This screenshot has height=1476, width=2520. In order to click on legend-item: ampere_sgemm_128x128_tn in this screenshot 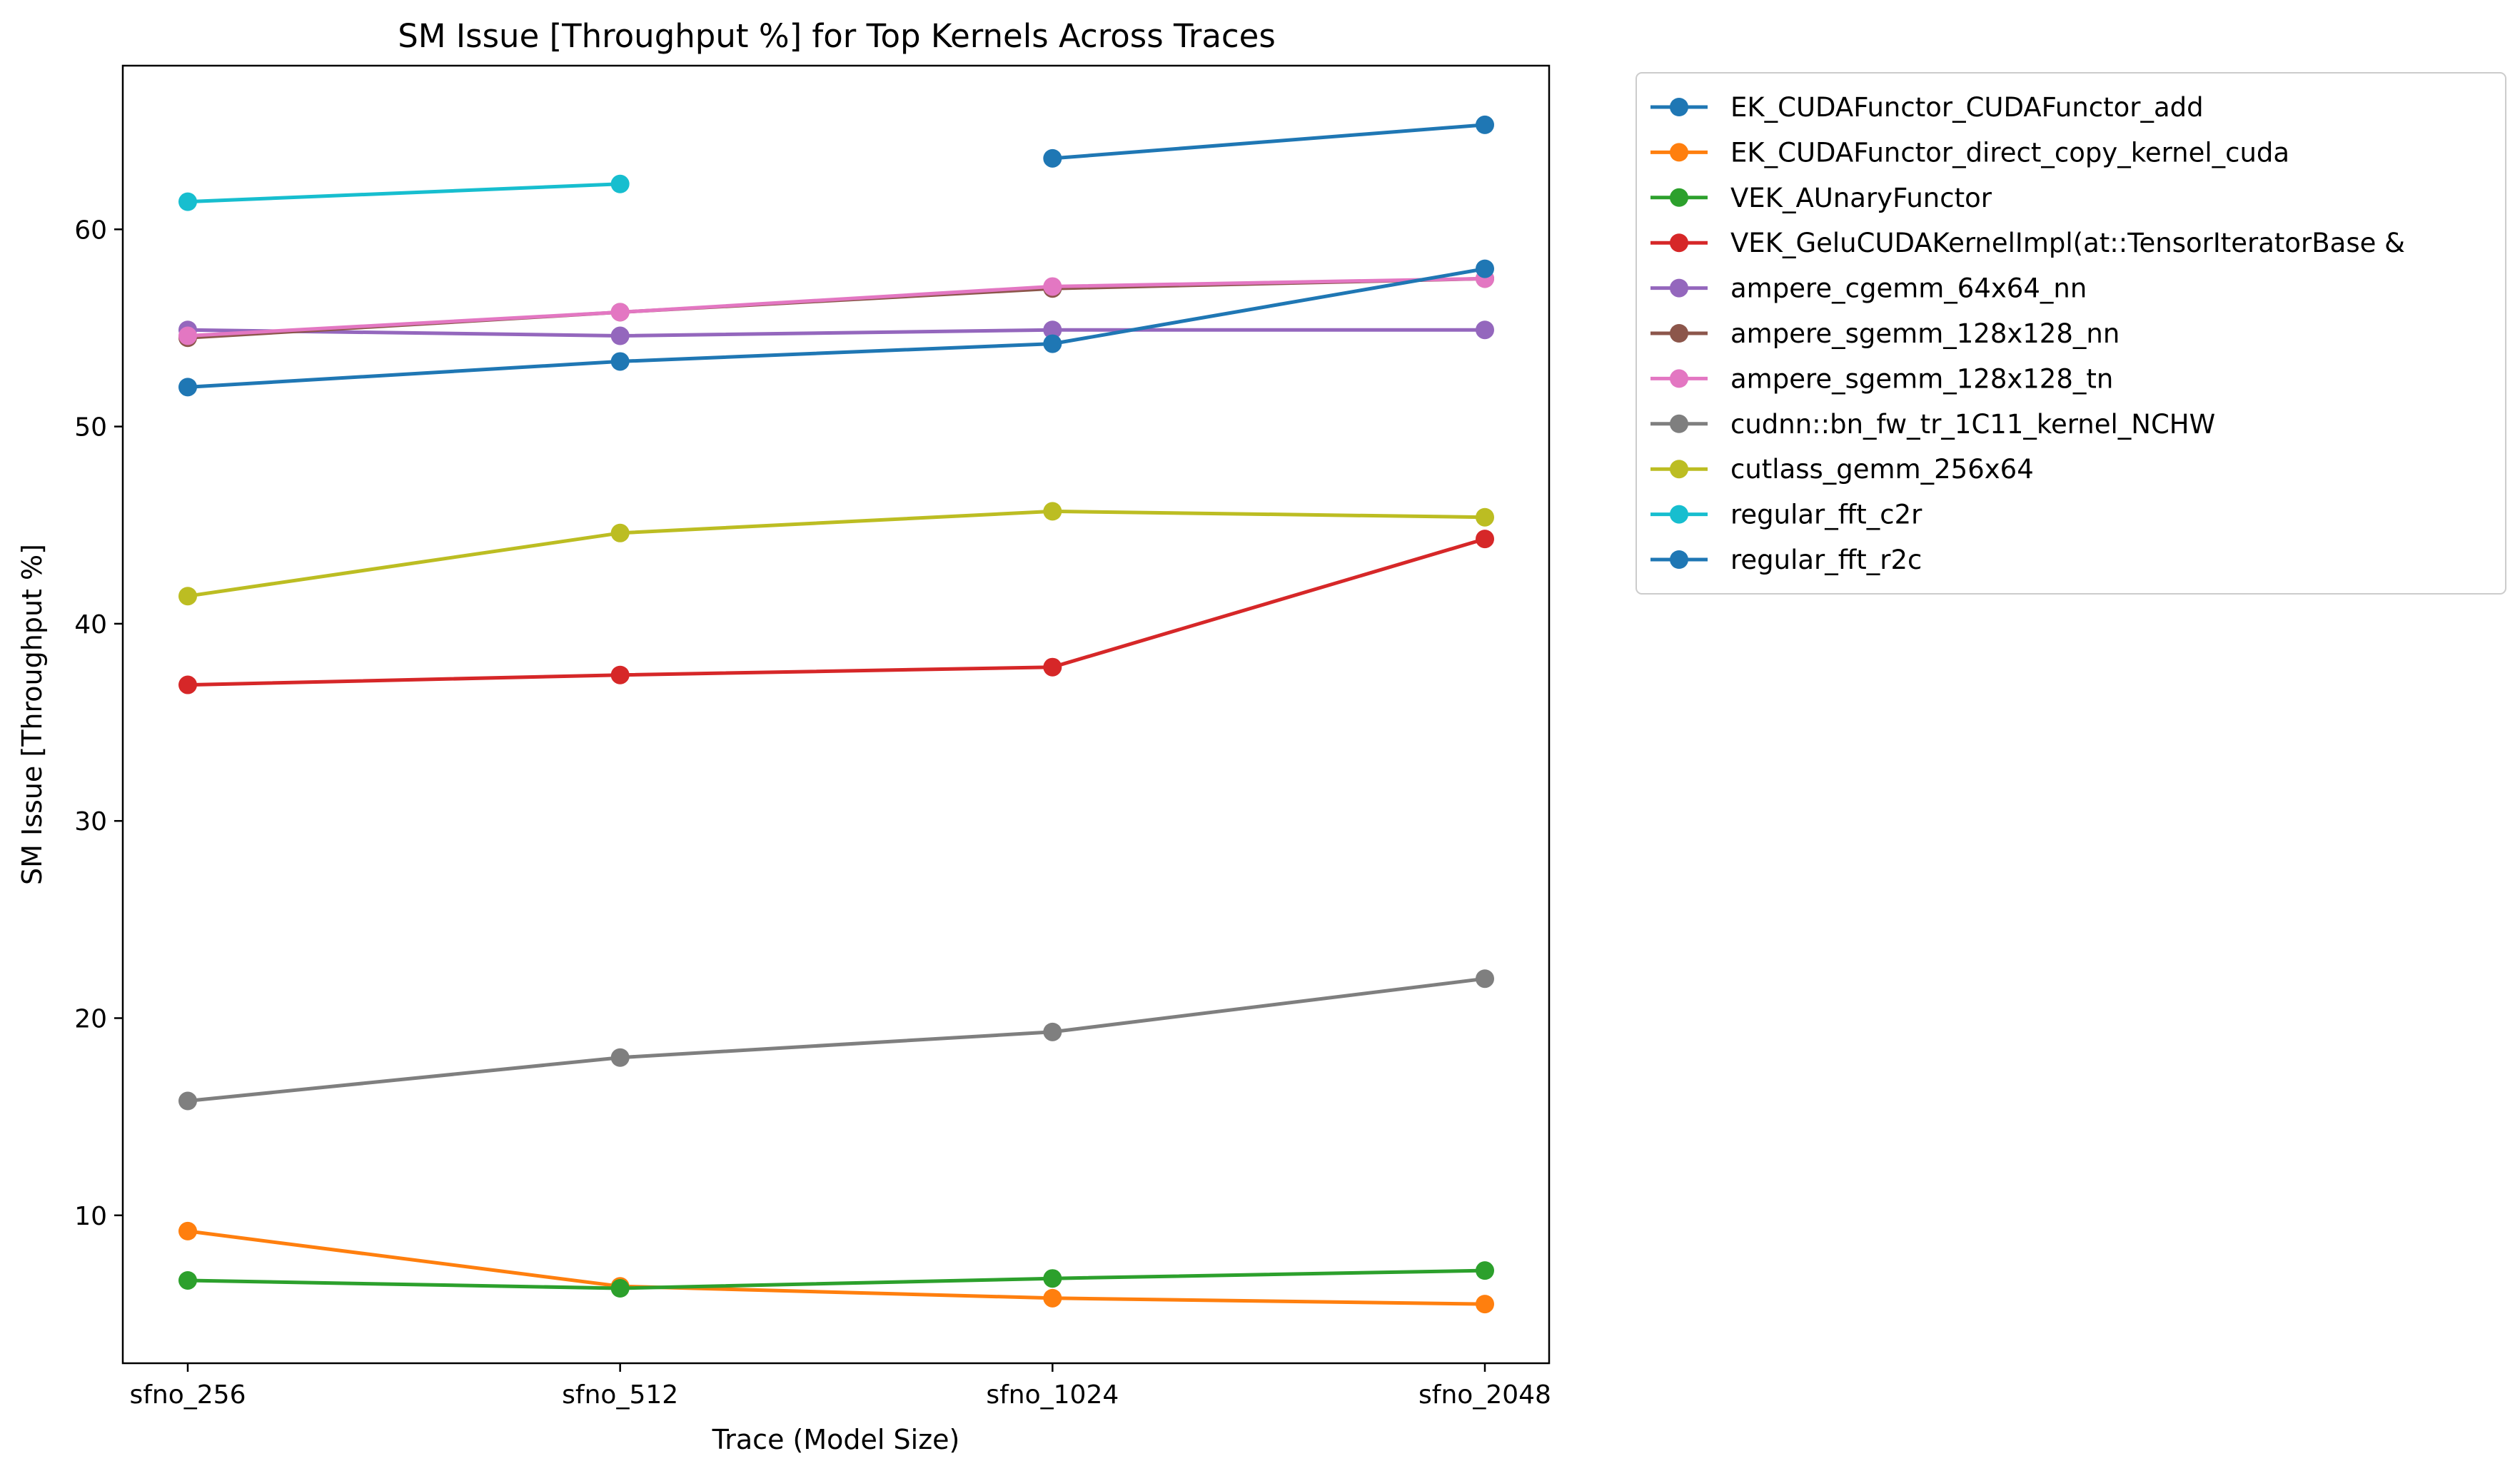, I will do `click(1881, 379)`.